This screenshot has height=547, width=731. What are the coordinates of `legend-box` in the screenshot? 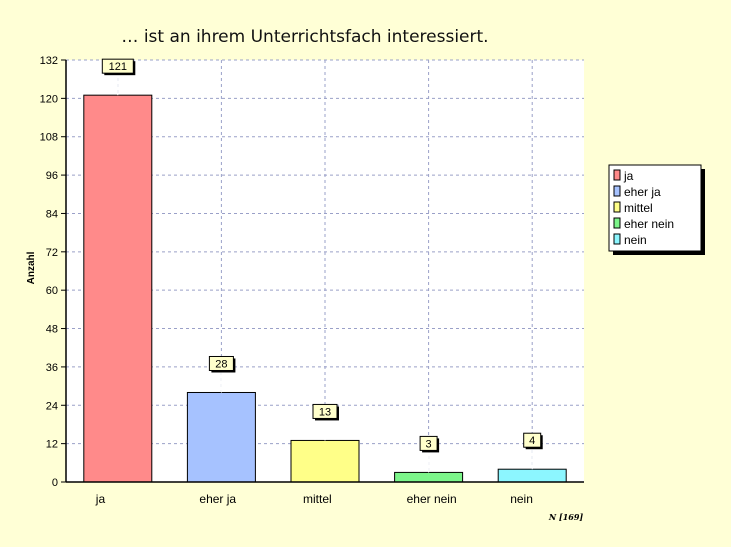 It's located at (655, 208).